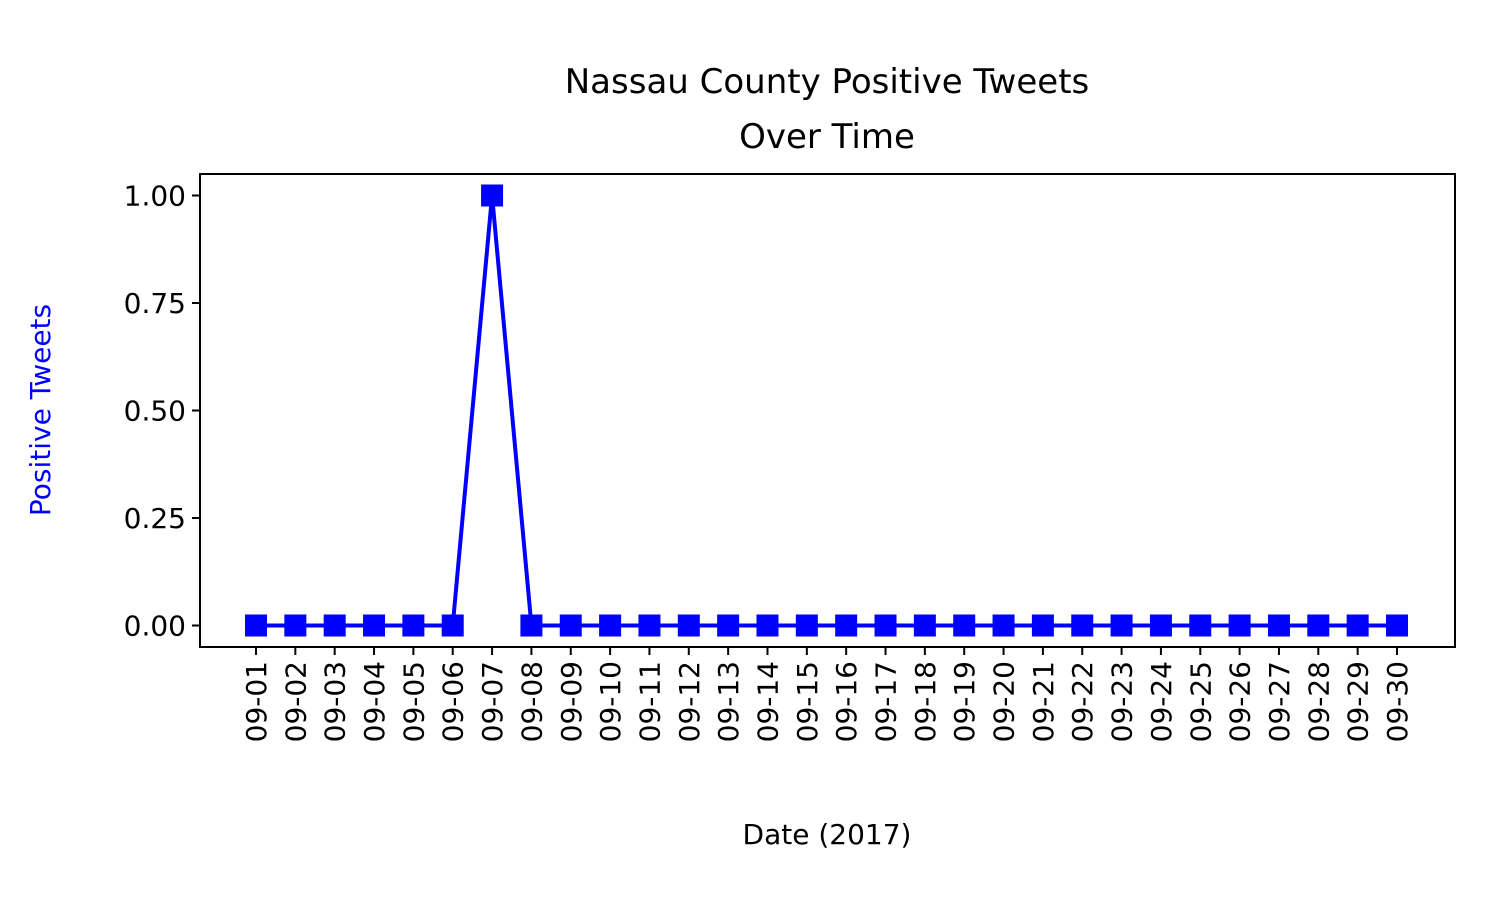 The image size is (1500, 900). What do you see at coordinates (571, 701) in the screenshot?
I see `x-tick-label: 09-09` at bounding box center [571, 701].